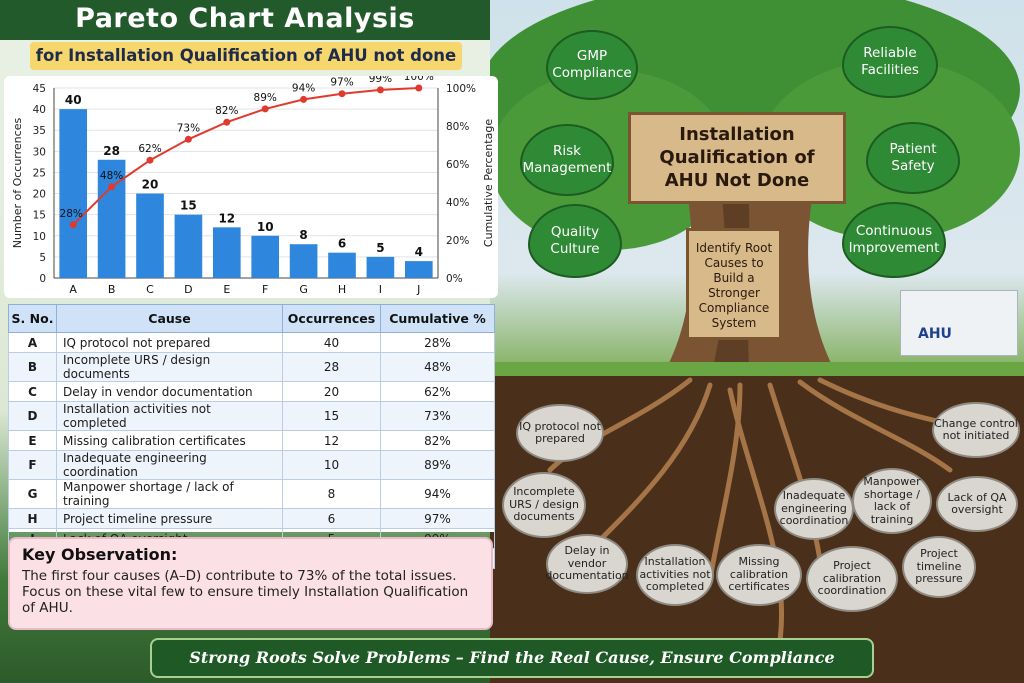  I want to click on table-row: B Incomplete URS / design documents 28 48%, so click(251, 367).